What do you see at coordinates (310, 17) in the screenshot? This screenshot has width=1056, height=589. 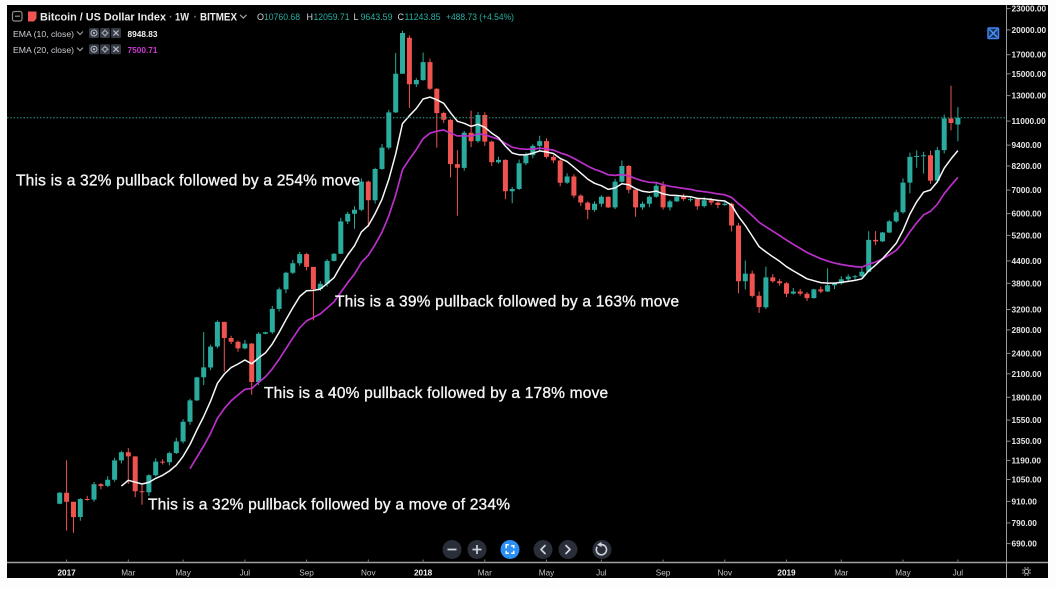 I see `svg-text: H` at bounding box center [310, 17].